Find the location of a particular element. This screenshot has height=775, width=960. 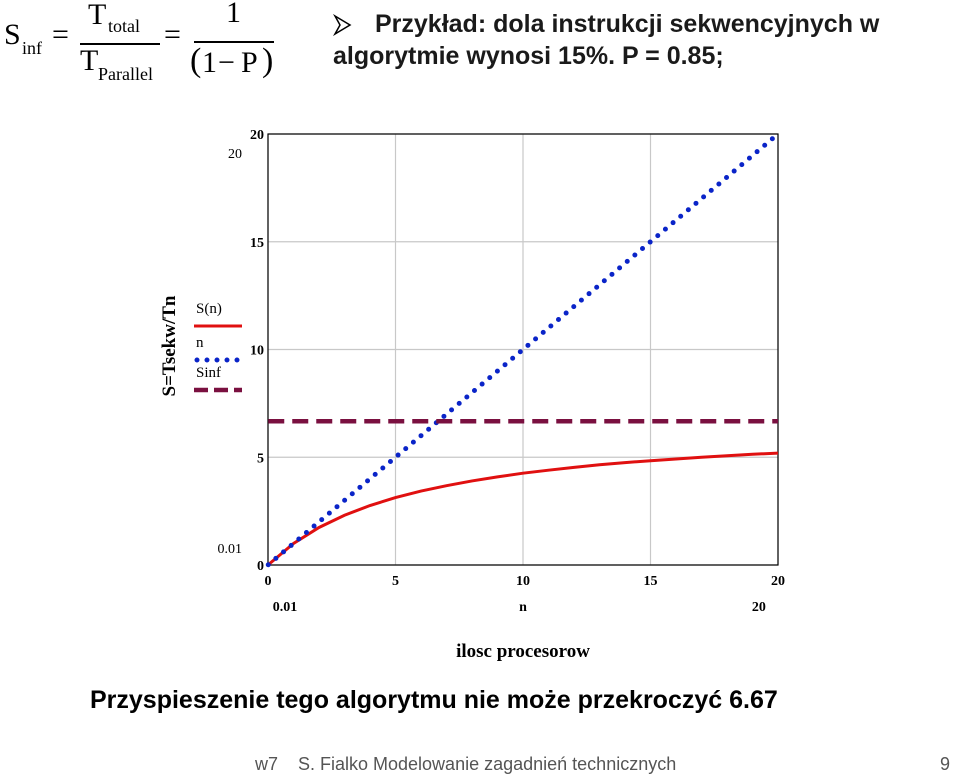

formula-eq2: = is located at coordinates (172, 34).